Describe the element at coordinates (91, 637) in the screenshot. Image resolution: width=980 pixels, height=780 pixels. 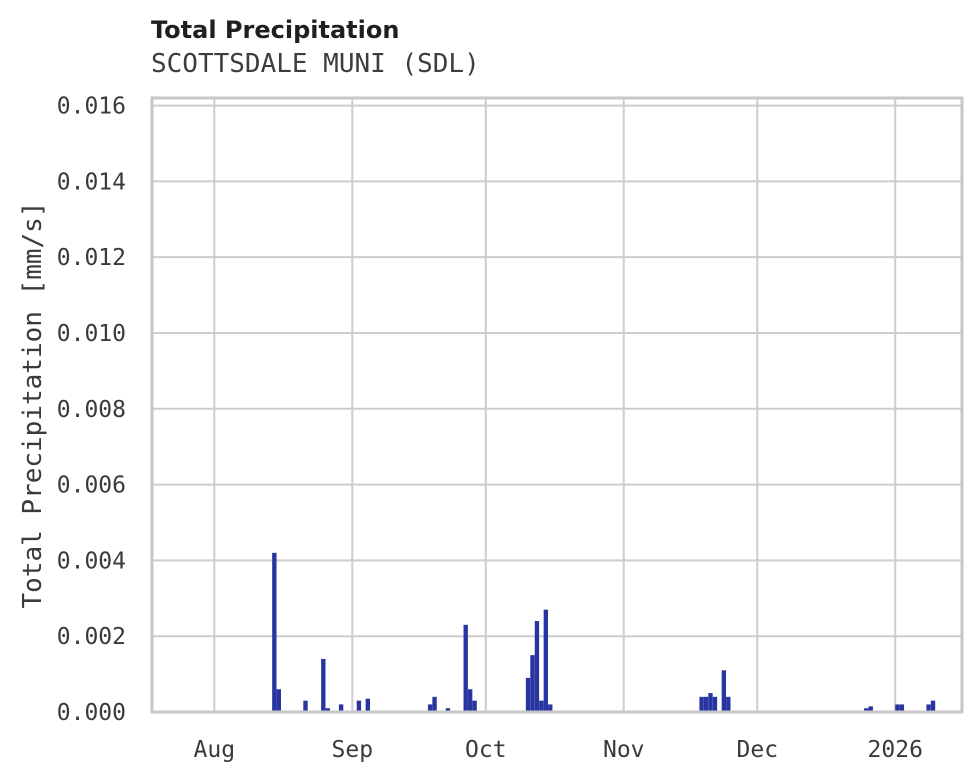
I see `y-tick-label: 0.002` at that location.